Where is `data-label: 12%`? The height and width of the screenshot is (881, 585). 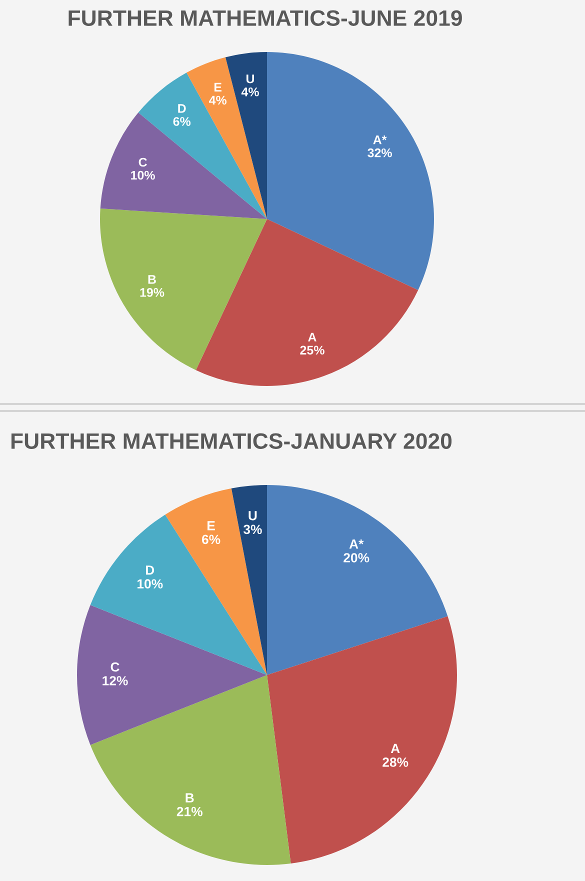 data-label: 12% is located at coordinates (115, 681).